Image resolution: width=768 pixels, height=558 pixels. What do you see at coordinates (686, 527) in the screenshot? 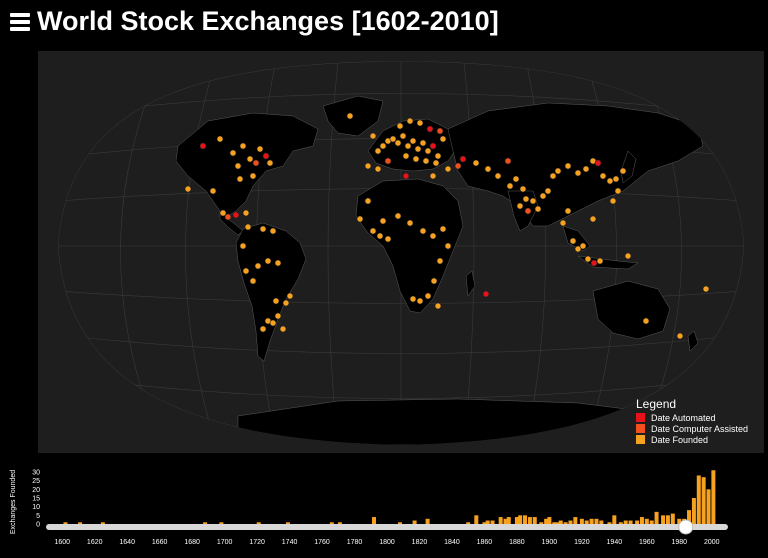
I see `slider-handle` at bounding box center [686, 527].